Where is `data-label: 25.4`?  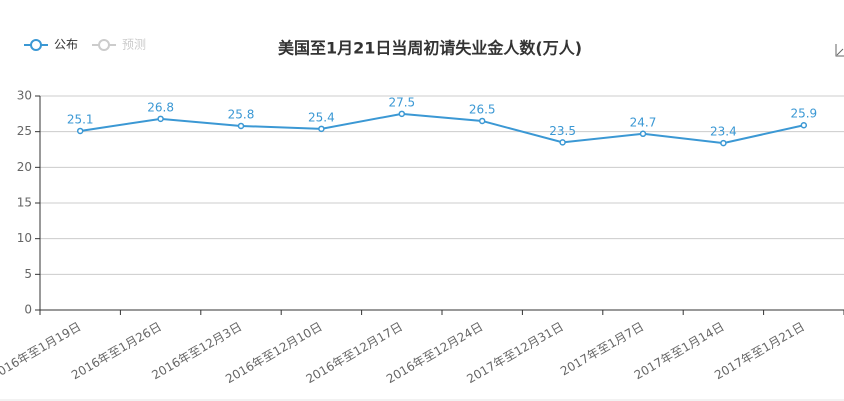
data-label: 25.4 is located at coordinates (321, 117).